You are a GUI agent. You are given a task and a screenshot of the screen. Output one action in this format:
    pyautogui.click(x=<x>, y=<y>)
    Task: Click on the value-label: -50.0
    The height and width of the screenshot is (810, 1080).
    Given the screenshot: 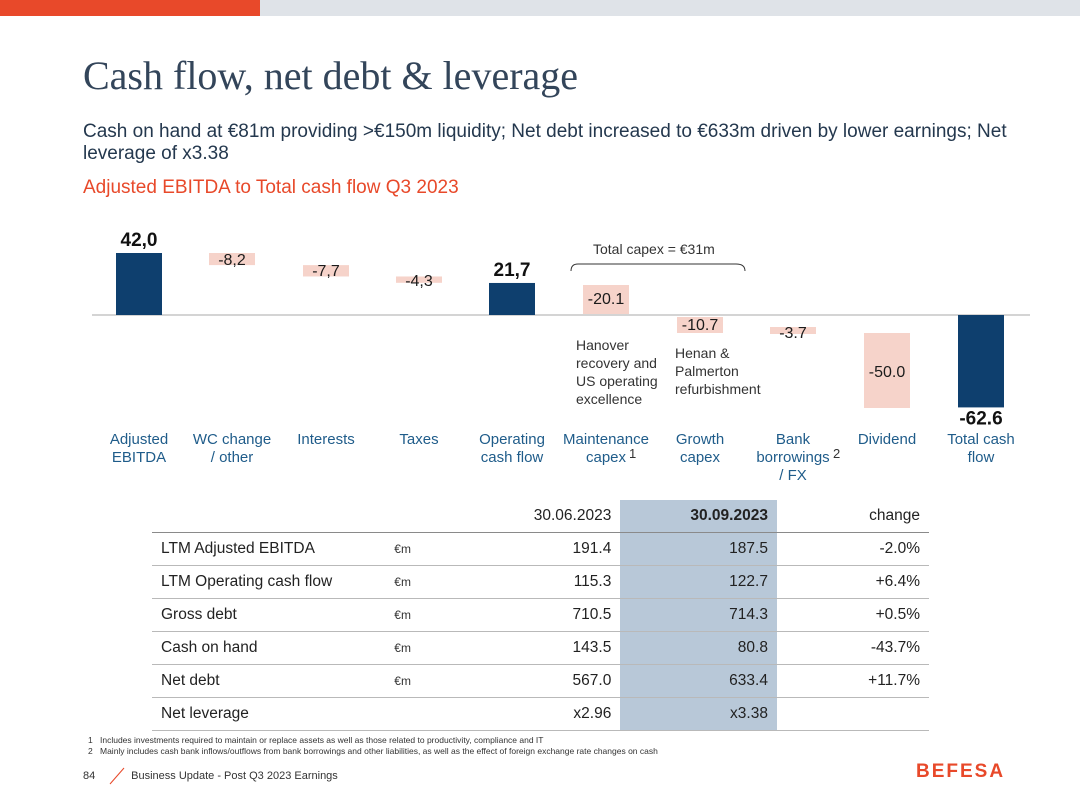 What is the action you would take?
    pyautogui.click(x=887, y=372)
    